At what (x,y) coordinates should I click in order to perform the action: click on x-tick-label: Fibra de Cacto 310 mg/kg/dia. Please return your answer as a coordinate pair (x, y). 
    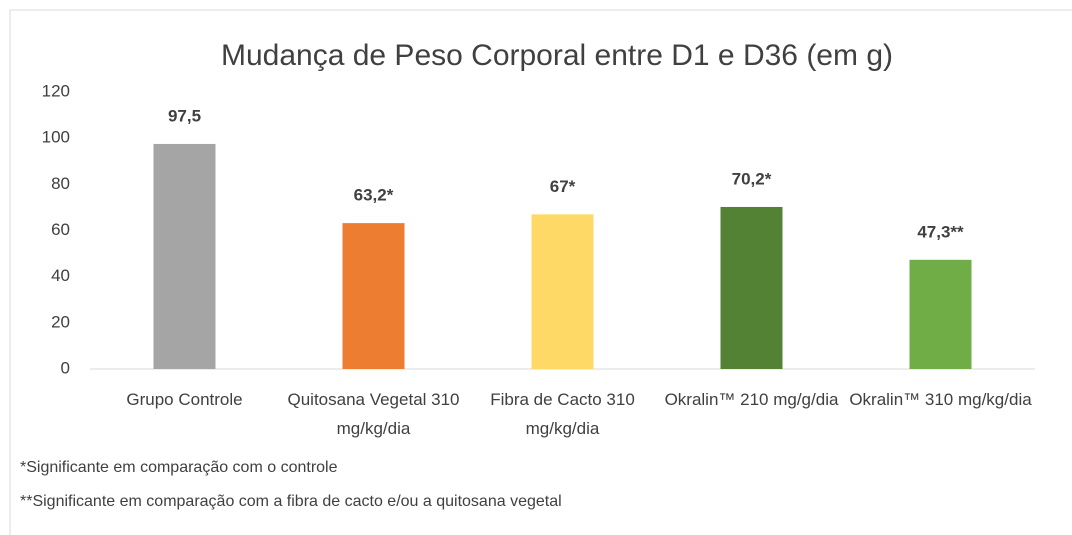
    Looking at the image, I should click on (562, 414).